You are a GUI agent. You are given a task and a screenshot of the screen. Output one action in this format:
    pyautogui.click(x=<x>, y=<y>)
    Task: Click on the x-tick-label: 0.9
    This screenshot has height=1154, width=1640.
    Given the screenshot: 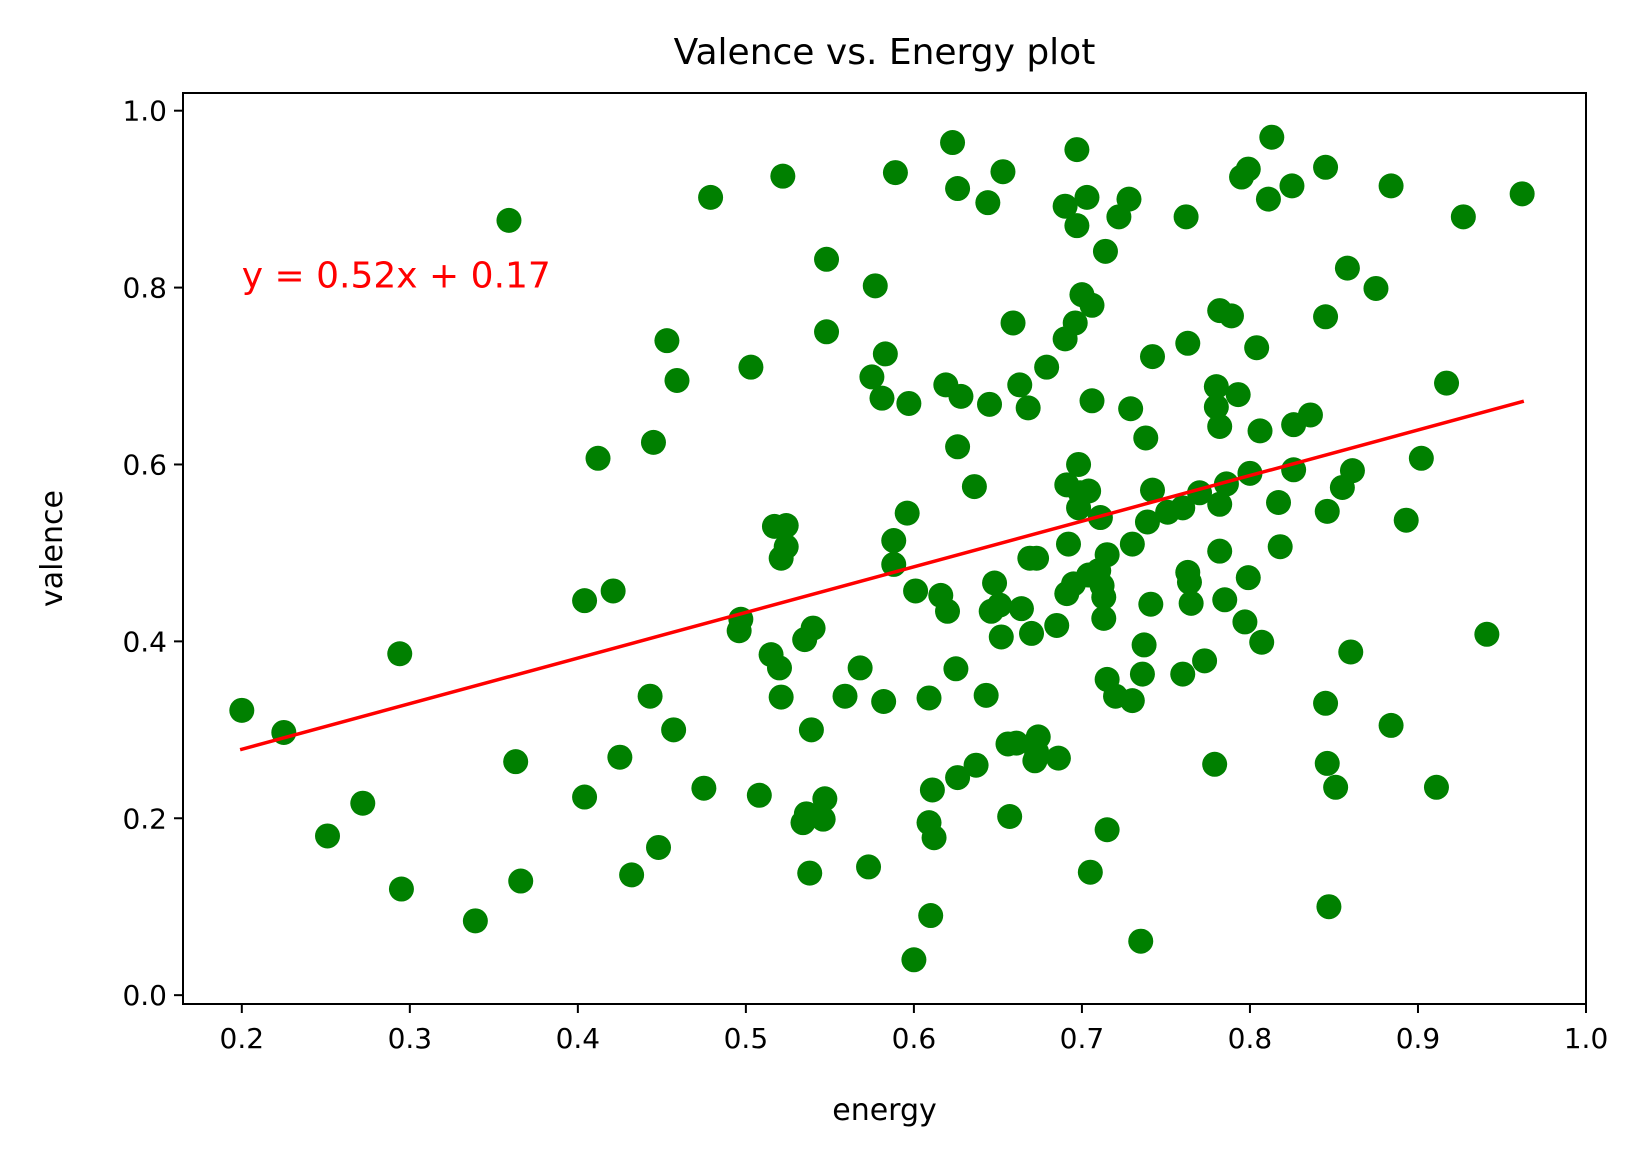 What is the action you would take?
    pyautogui.click(x=1418, y=1038)
    